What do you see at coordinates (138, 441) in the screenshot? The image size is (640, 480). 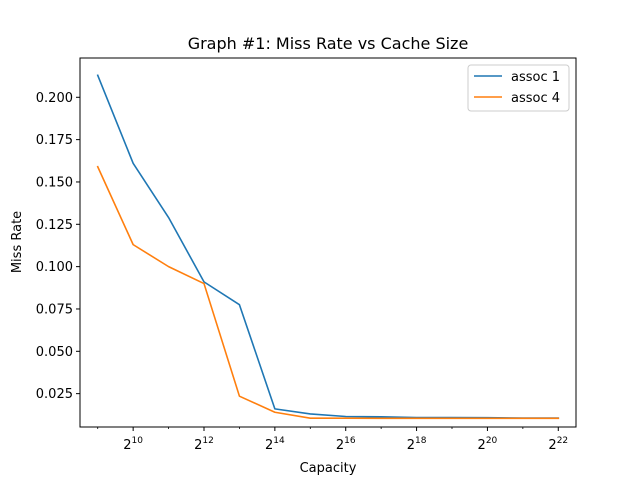 I see `x-tick-exponent: 10` at bounding box center [138, 441].